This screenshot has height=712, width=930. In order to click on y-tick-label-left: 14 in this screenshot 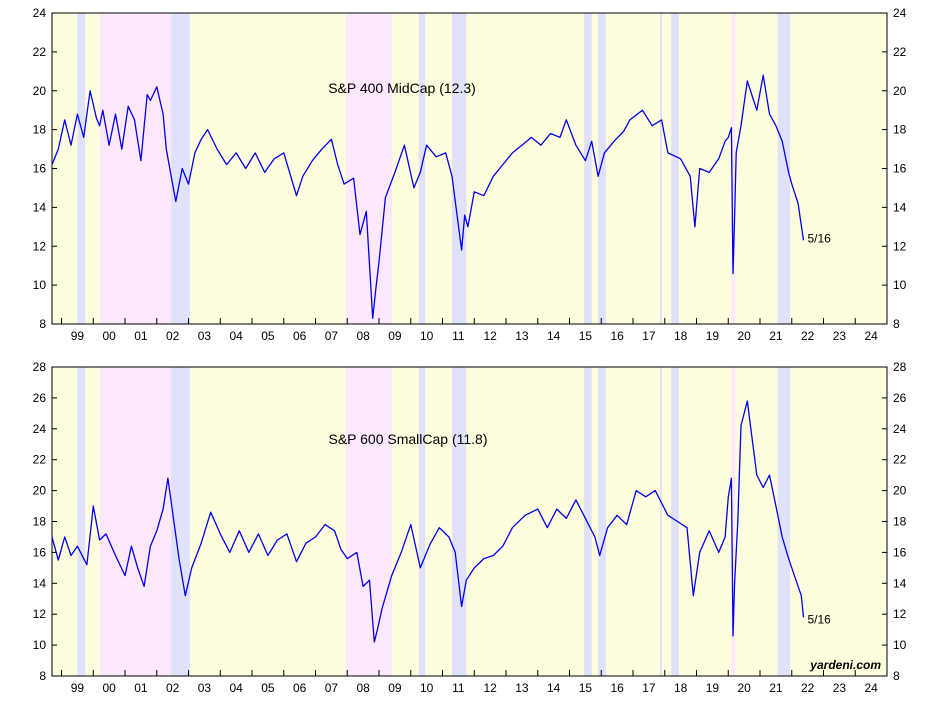, I will do `click(40, 583)`.